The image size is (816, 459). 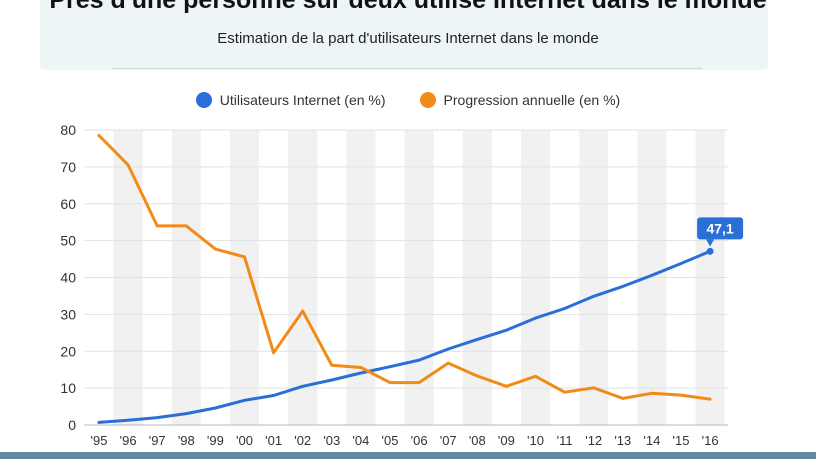 I want to click on x-tick-label: '13, so click(x=622, y=440).